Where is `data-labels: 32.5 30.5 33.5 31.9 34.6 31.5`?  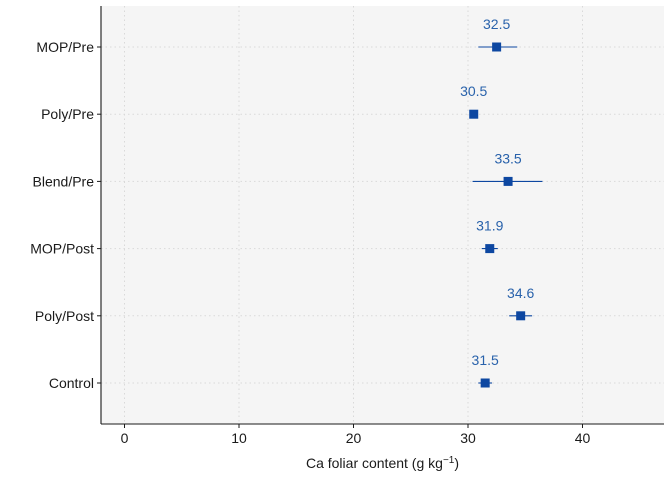 data-labels: 32.5 30.5 33.5 31.9 34.6 31.5 is located at coordinates (497, 192).